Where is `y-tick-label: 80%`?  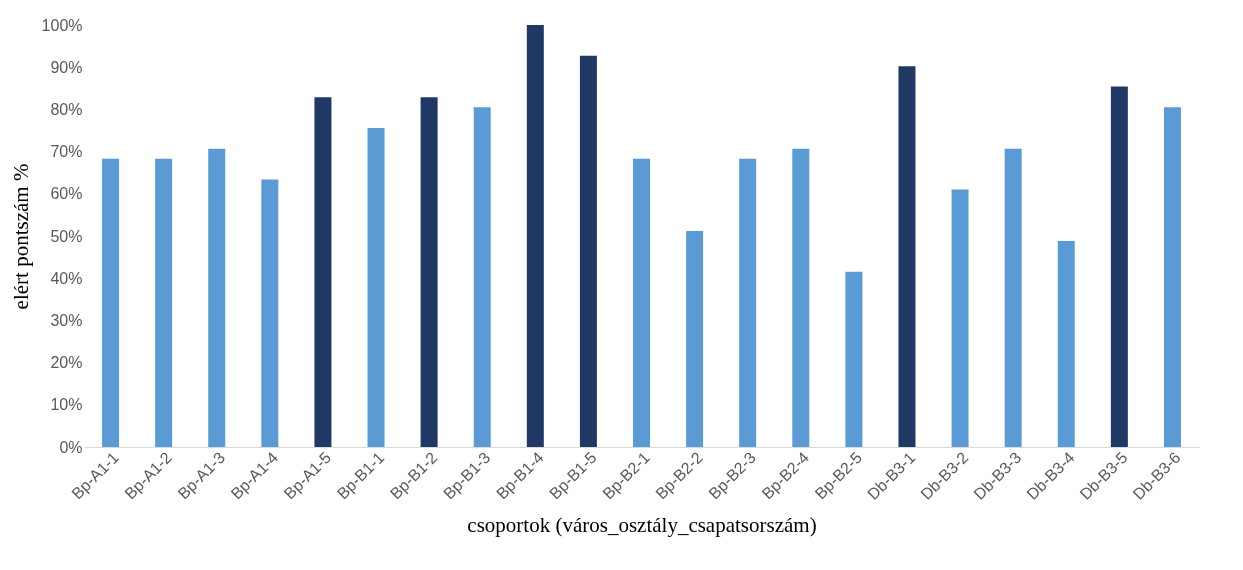 y-tick-label: 80% is located at coordinates (66, 109).